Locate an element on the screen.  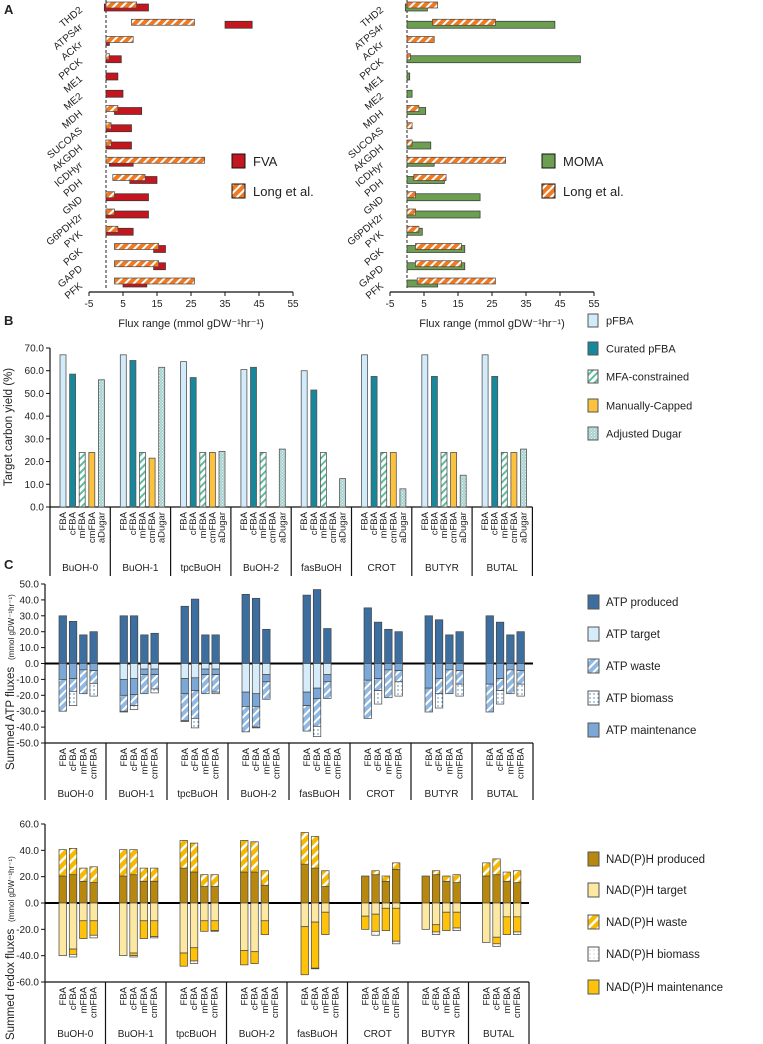
legend-swatch is located at coordinates (593, 859).